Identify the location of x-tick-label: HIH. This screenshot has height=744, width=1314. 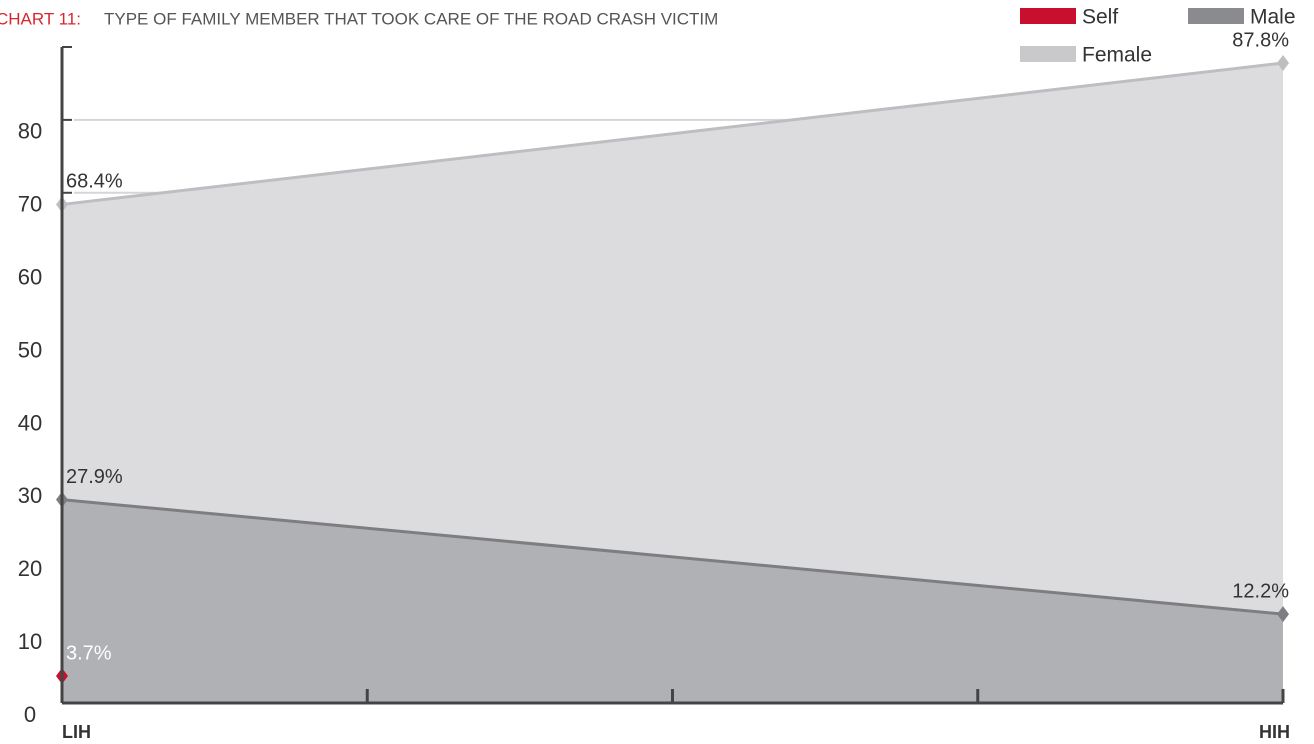
(1274, 732).